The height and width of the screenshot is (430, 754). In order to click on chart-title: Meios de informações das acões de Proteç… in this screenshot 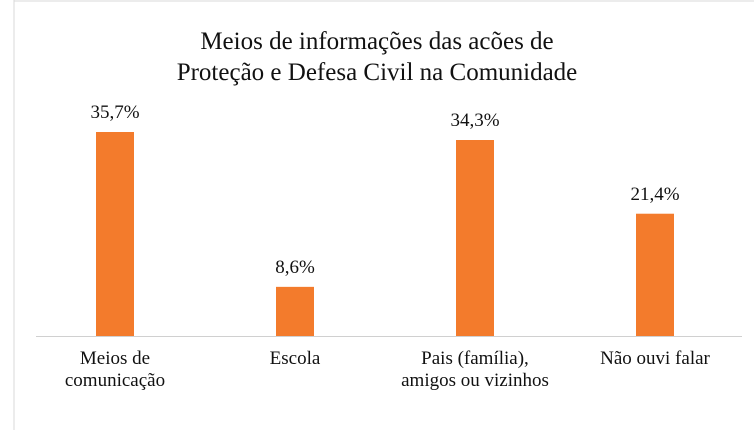, I will do `click(377, 57)`.